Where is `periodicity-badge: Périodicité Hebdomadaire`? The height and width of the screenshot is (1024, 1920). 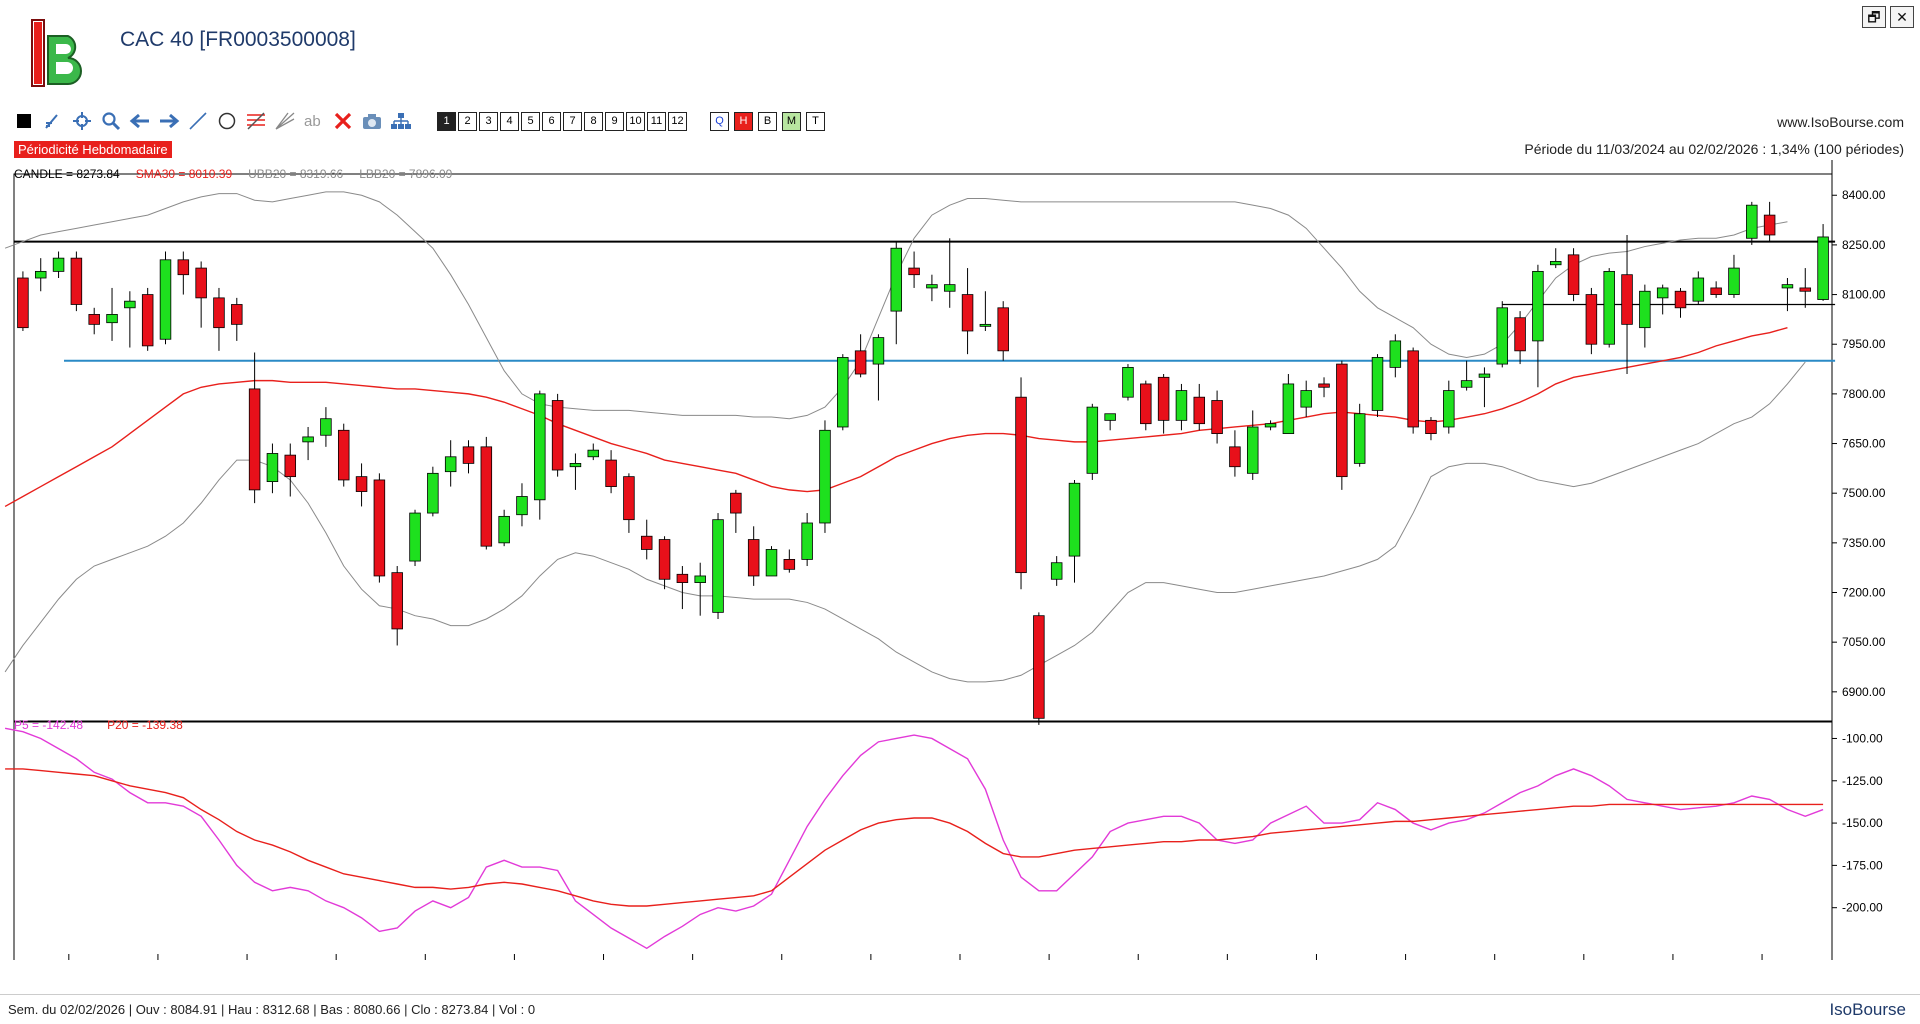
periodicity-badge: Périodicité Hebdomadaire is located at coordinates (93, 149).